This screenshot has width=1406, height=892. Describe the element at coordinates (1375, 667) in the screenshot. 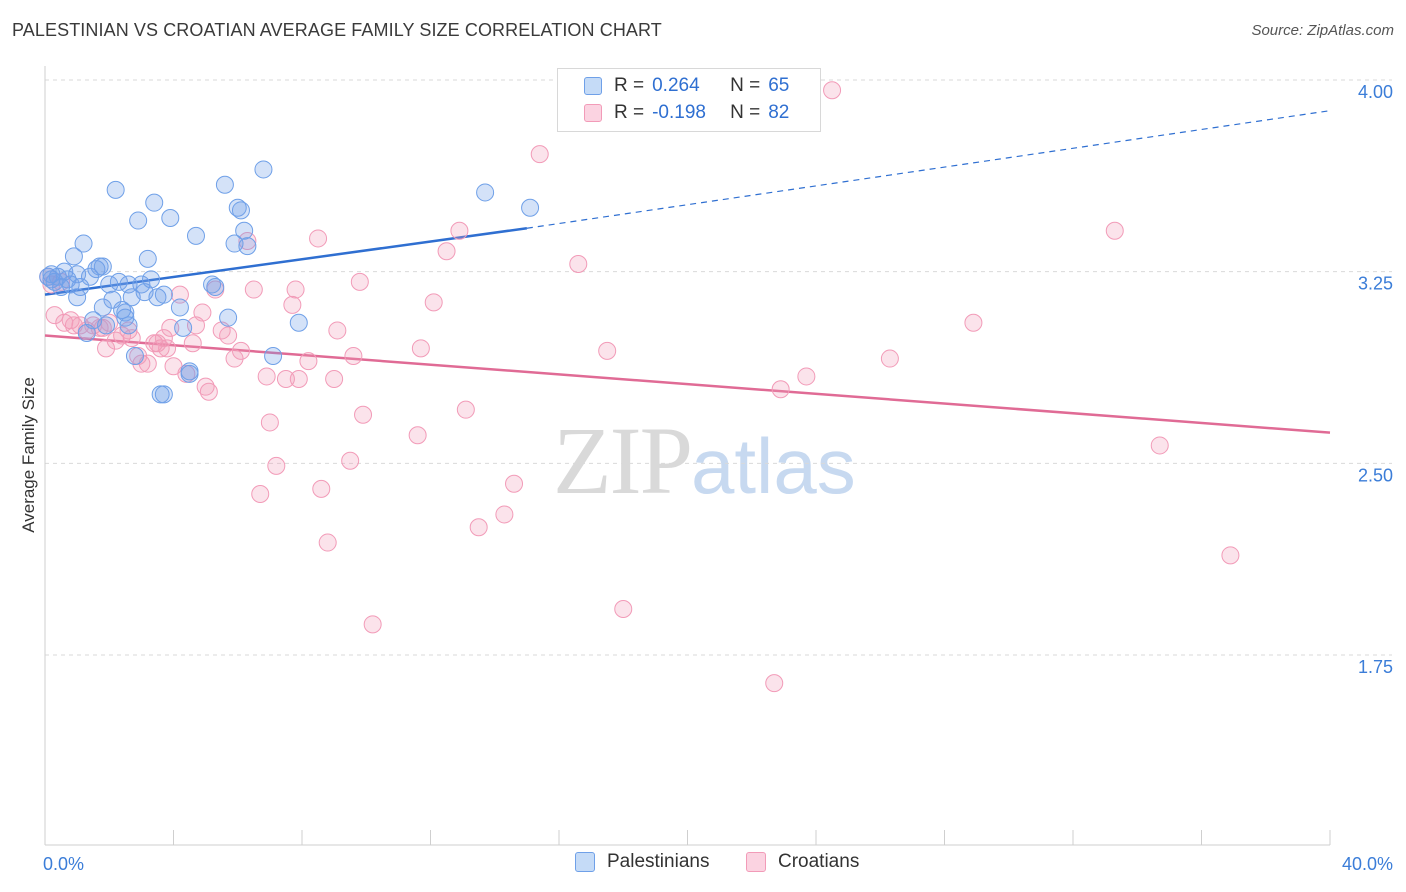

I see `y-tick-label: 1.75` at that location.